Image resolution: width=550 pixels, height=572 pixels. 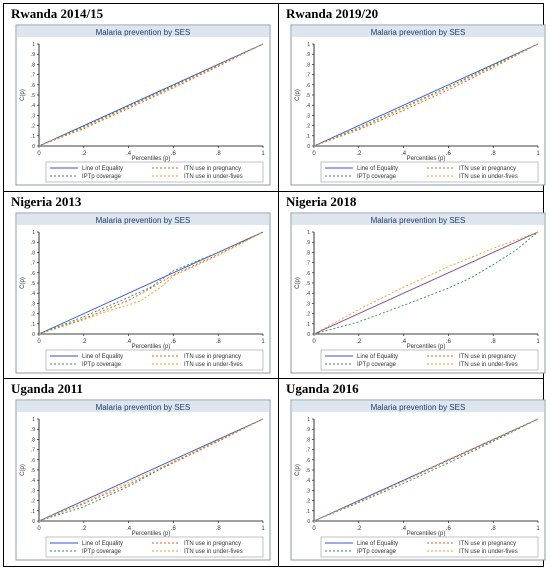 I want to click on panel-title: Rwanda 2019/20, so click(x=332, y=13).